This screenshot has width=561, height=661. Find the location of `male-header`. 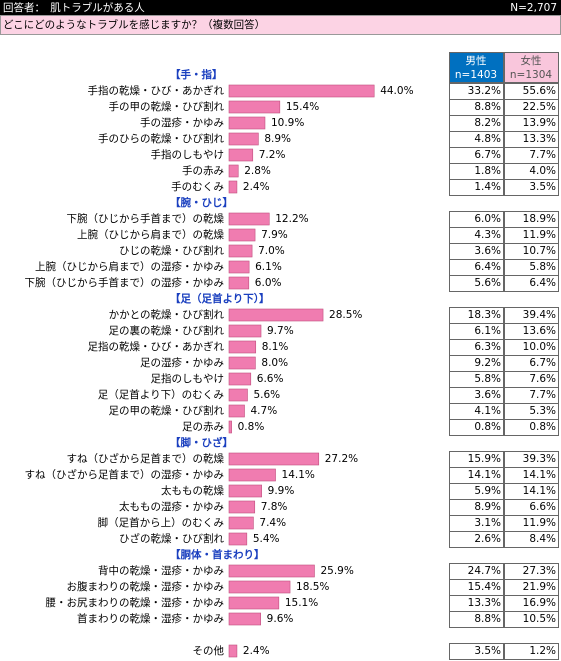

male-header is located at coordinates (476, 67).